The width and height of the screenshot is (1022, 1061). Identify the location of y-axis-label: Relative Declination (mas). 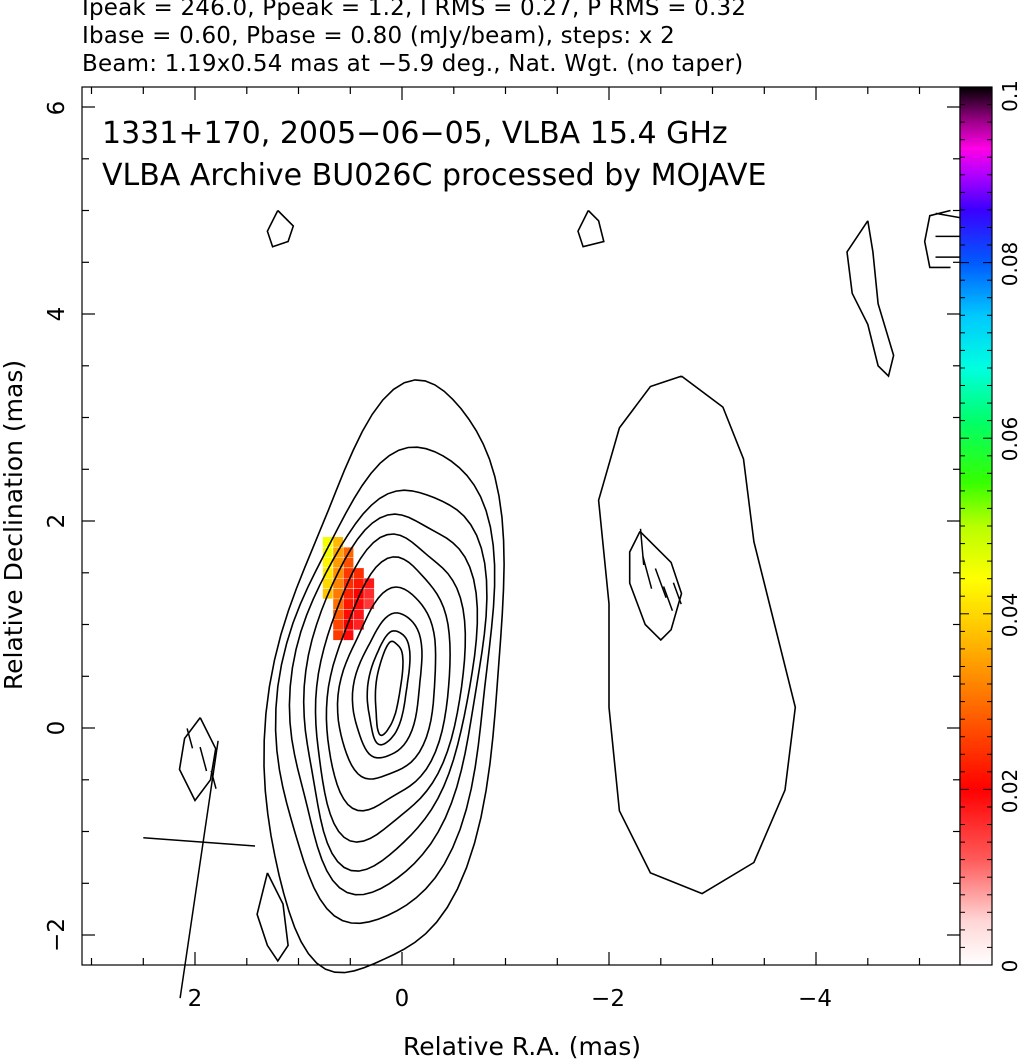
(14, 525).